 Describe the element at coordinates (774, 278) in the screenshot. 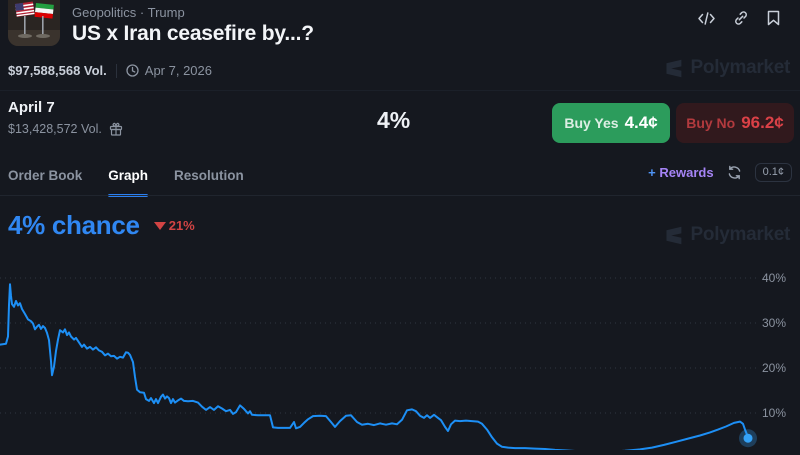

I see `y-axis-tick-label: 40%` at that location.